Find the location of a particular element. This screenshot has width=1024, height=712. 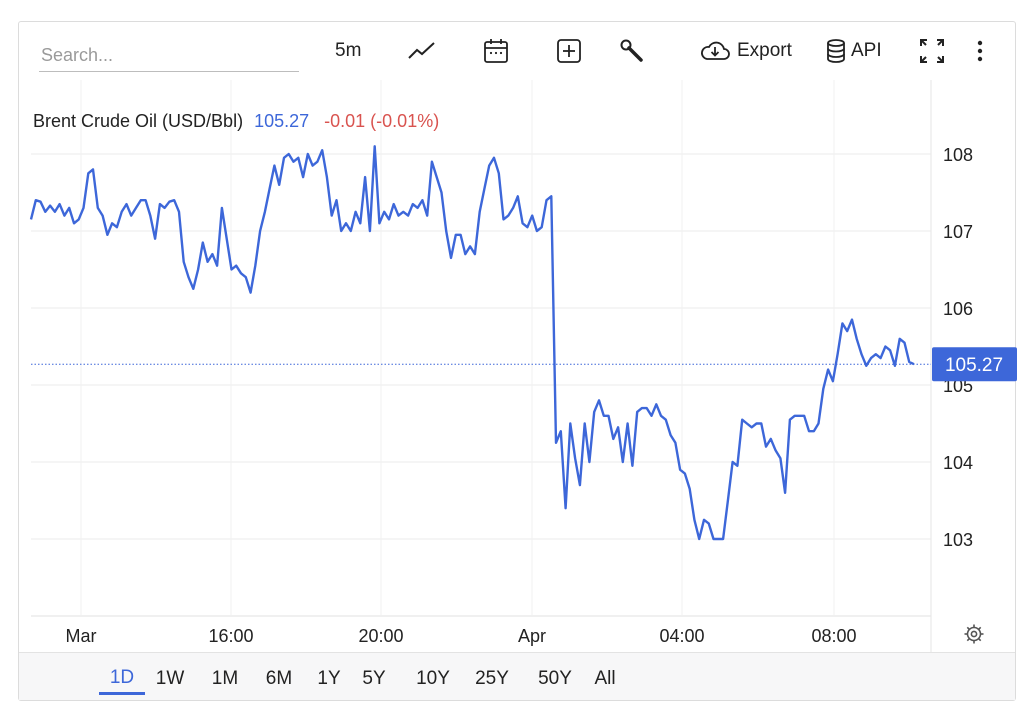

api-label: API is located at coordinates (866, 50).